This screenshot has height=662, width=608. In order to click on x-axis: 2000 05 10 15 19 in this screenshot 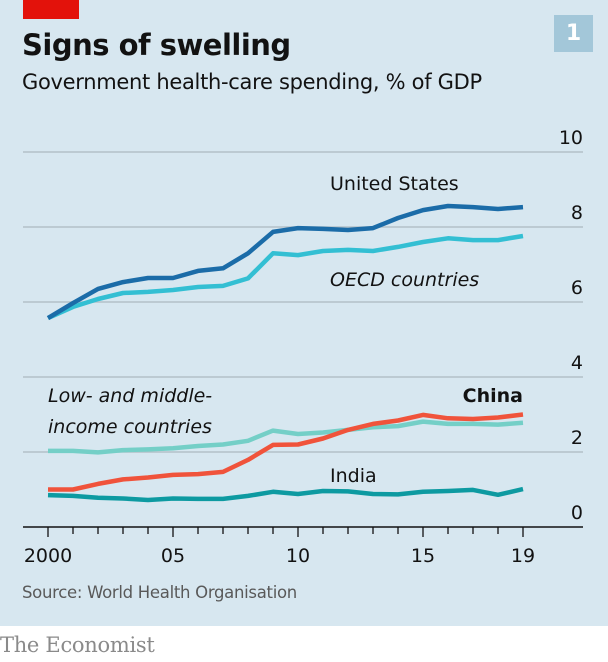, I will do `click(303, 546)`.